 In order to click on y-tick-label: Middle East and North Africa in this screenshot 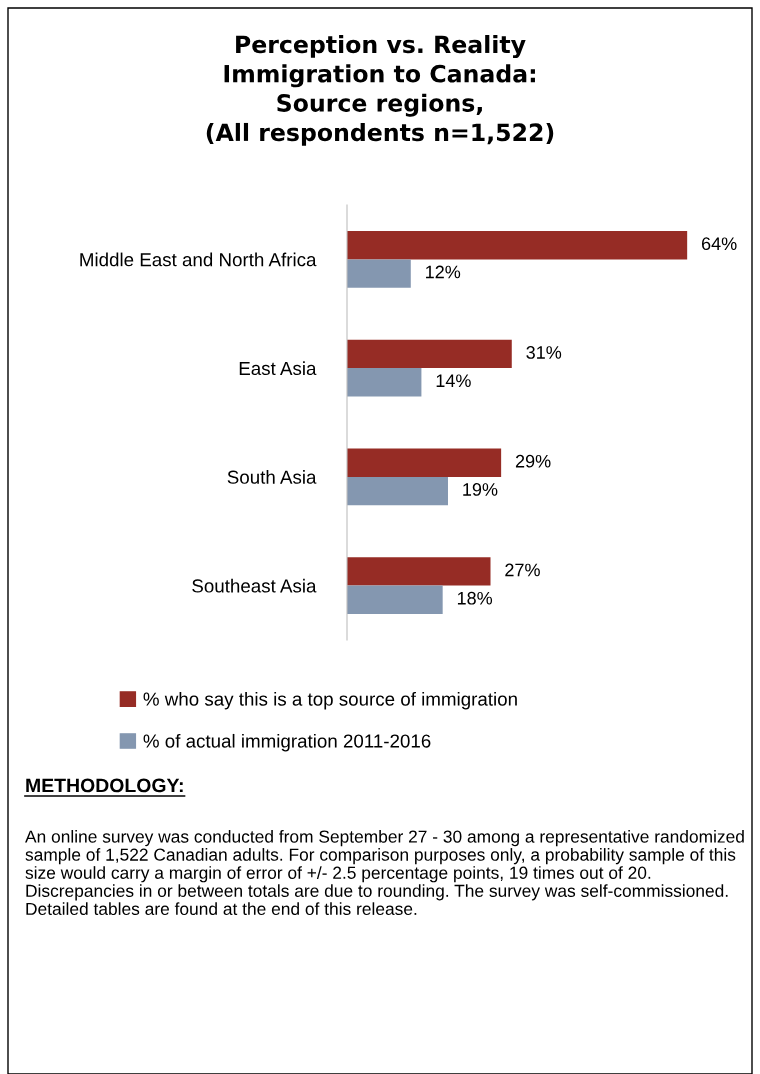, I will do `click(198, 259)`.